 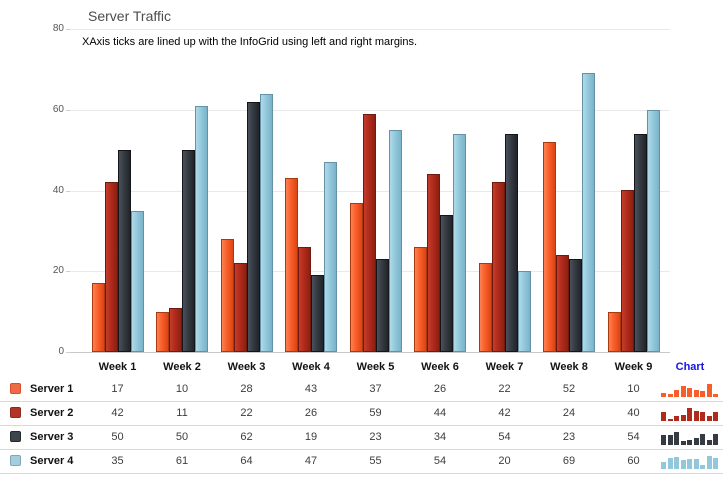 I want to click on grid-cell-server-3-week-1: 50, so click(x=117, y=437).